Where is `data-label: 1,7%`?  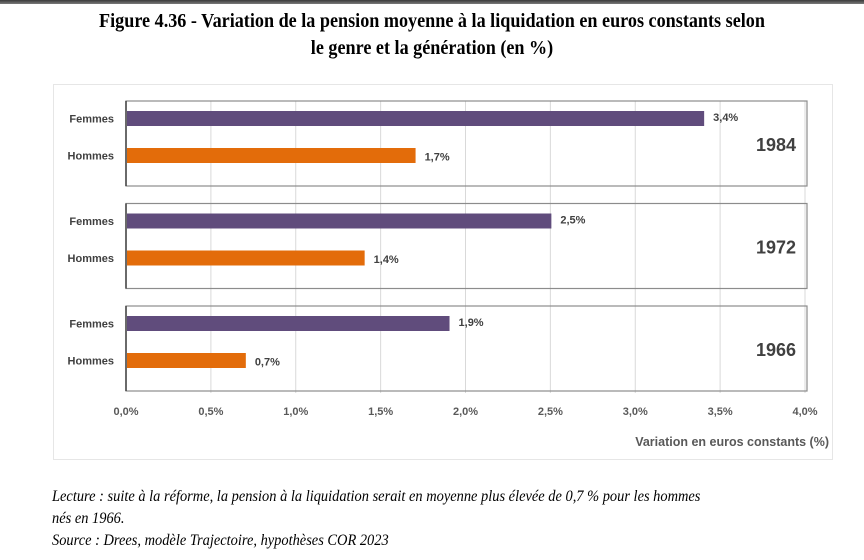
data-label: 1,7% is located at coordinates (437, 158).